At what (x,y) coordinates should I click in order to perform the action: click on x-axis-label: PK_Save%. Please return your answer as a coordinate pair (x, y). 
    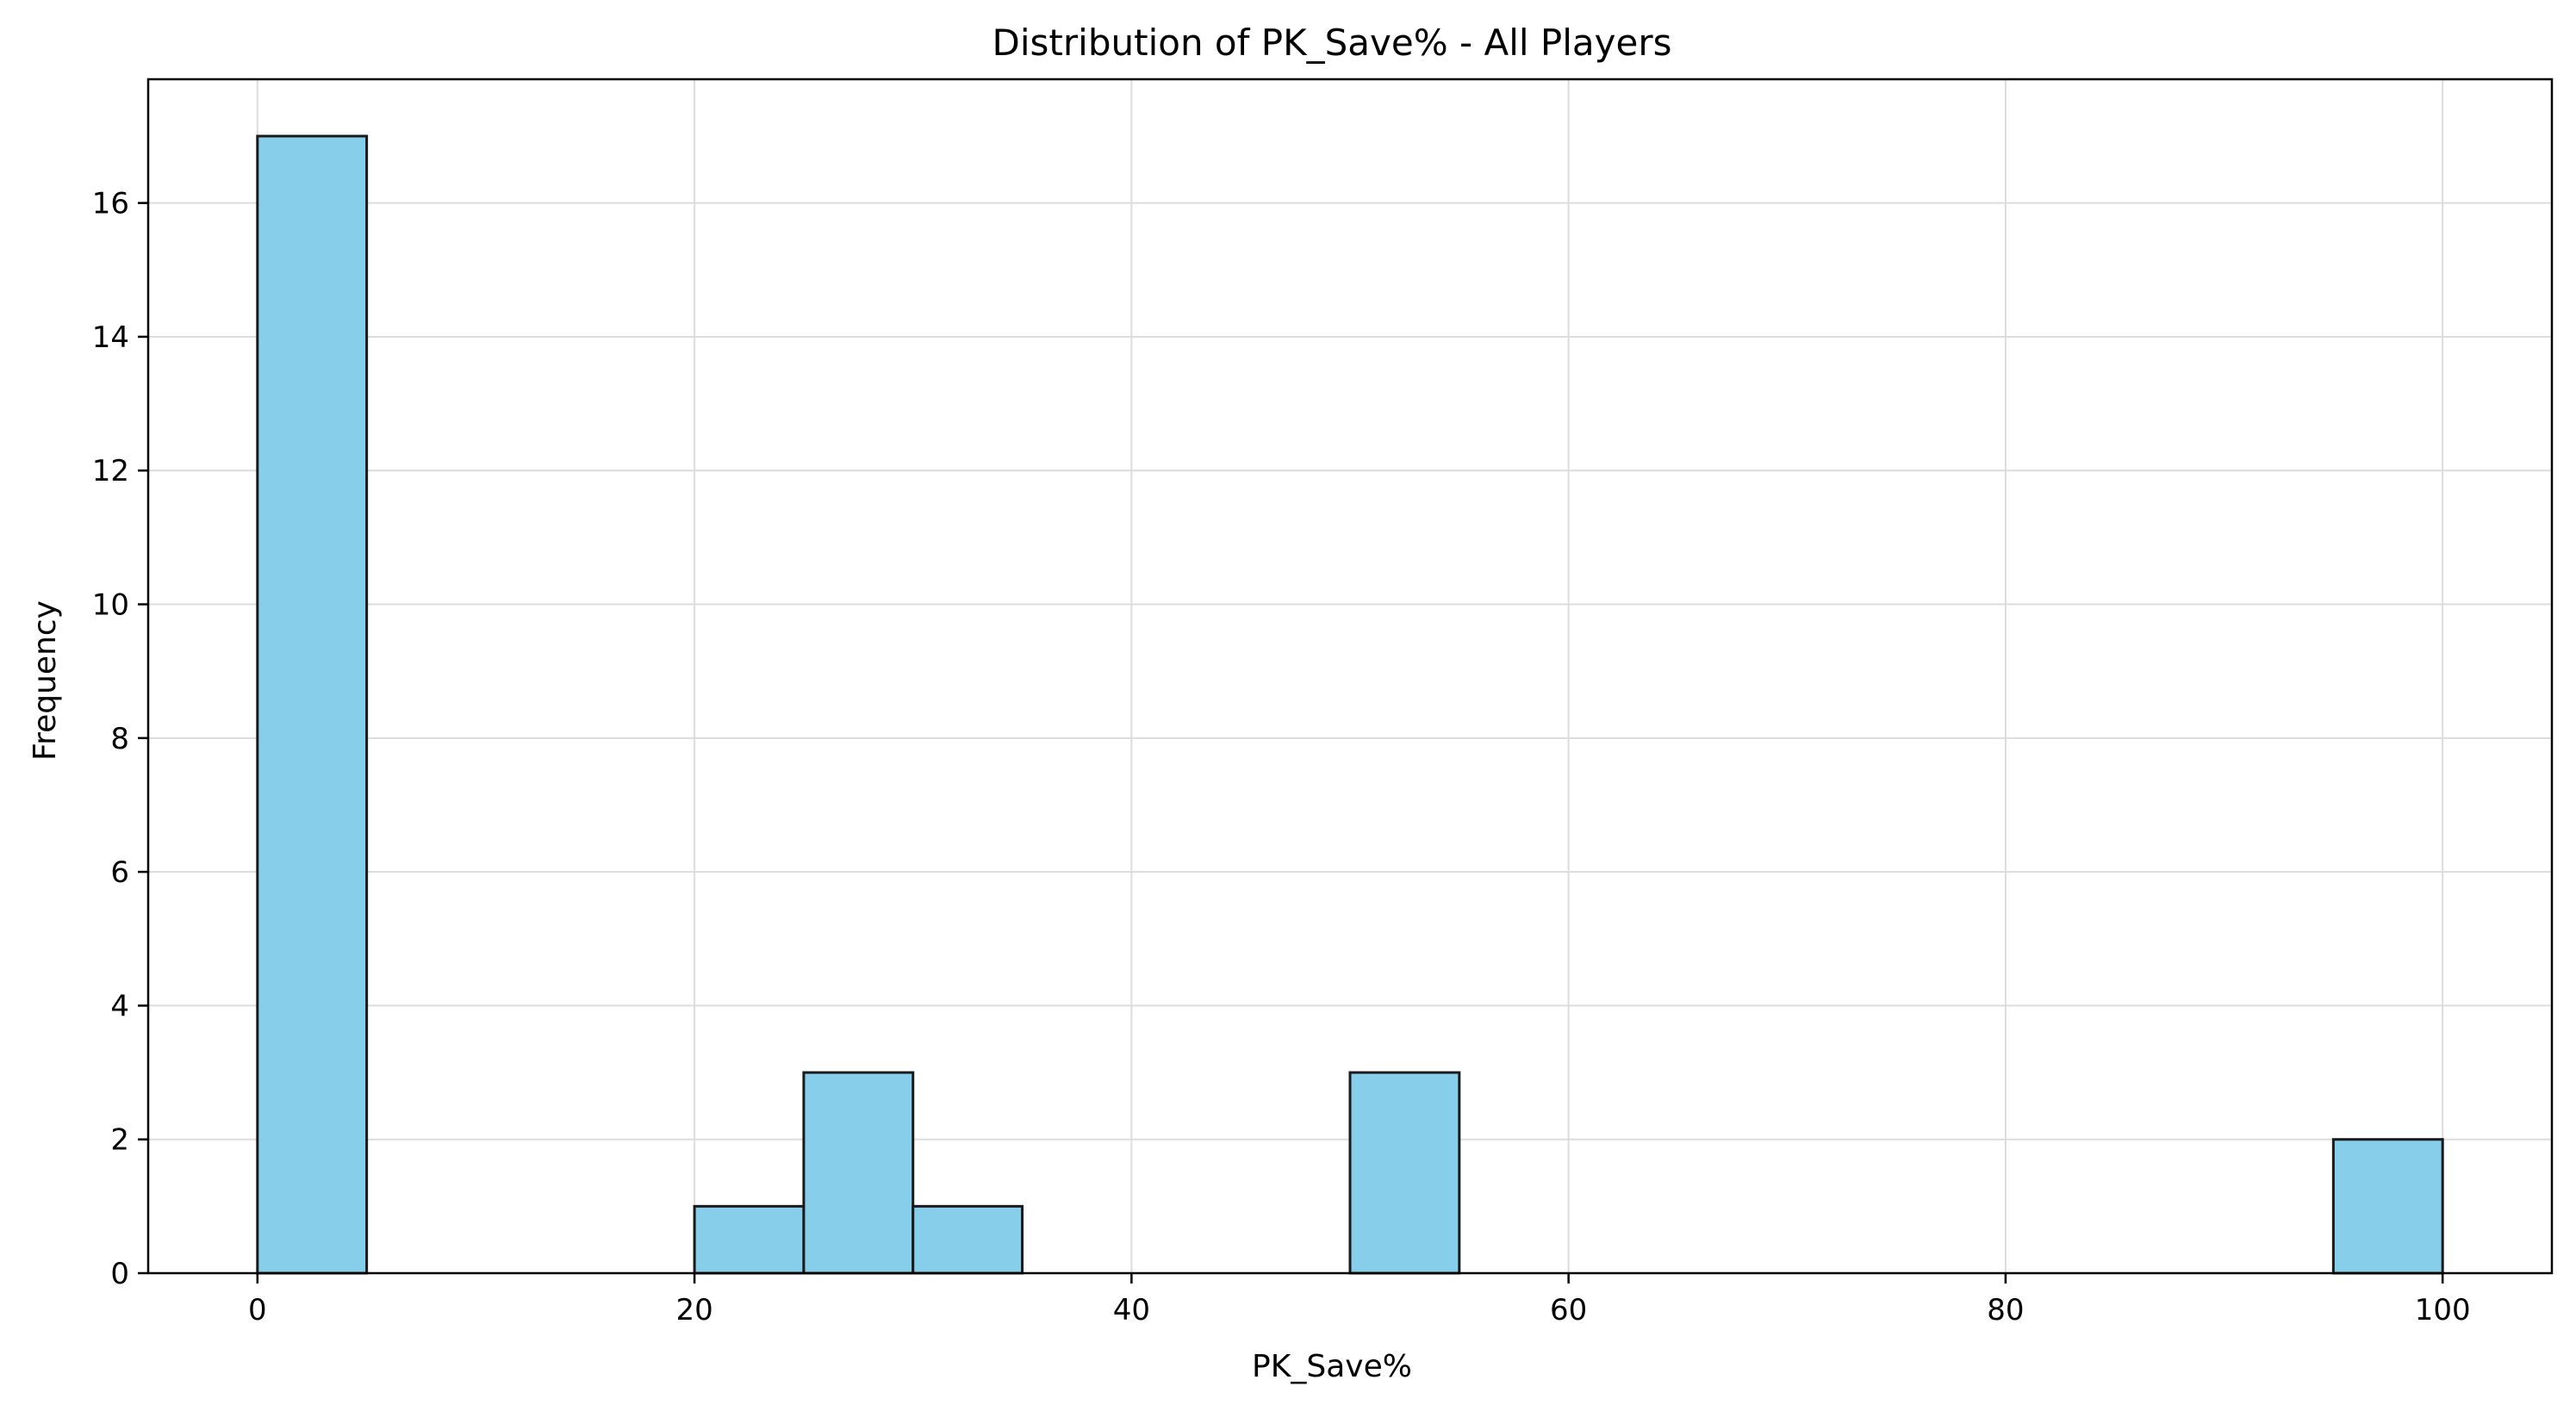
    Looking at the image, I should click on (1332, 1366).